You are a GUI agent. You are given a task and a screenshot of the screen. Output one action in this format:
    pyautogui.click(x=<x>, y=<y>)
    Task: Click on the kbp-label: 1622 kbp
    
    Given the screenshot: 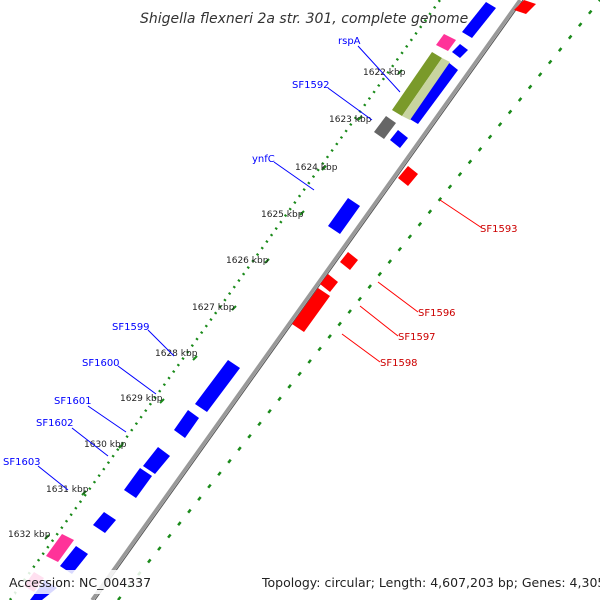 What is the action you would take?
    pyautogui.click(x=384, y=73)
    